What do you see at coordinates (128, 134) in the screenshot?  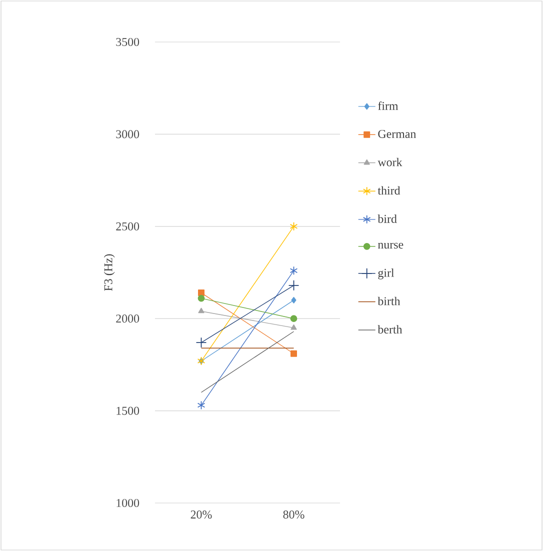 I see `y-tick-label: 3000` at bounding box center [128, 134].